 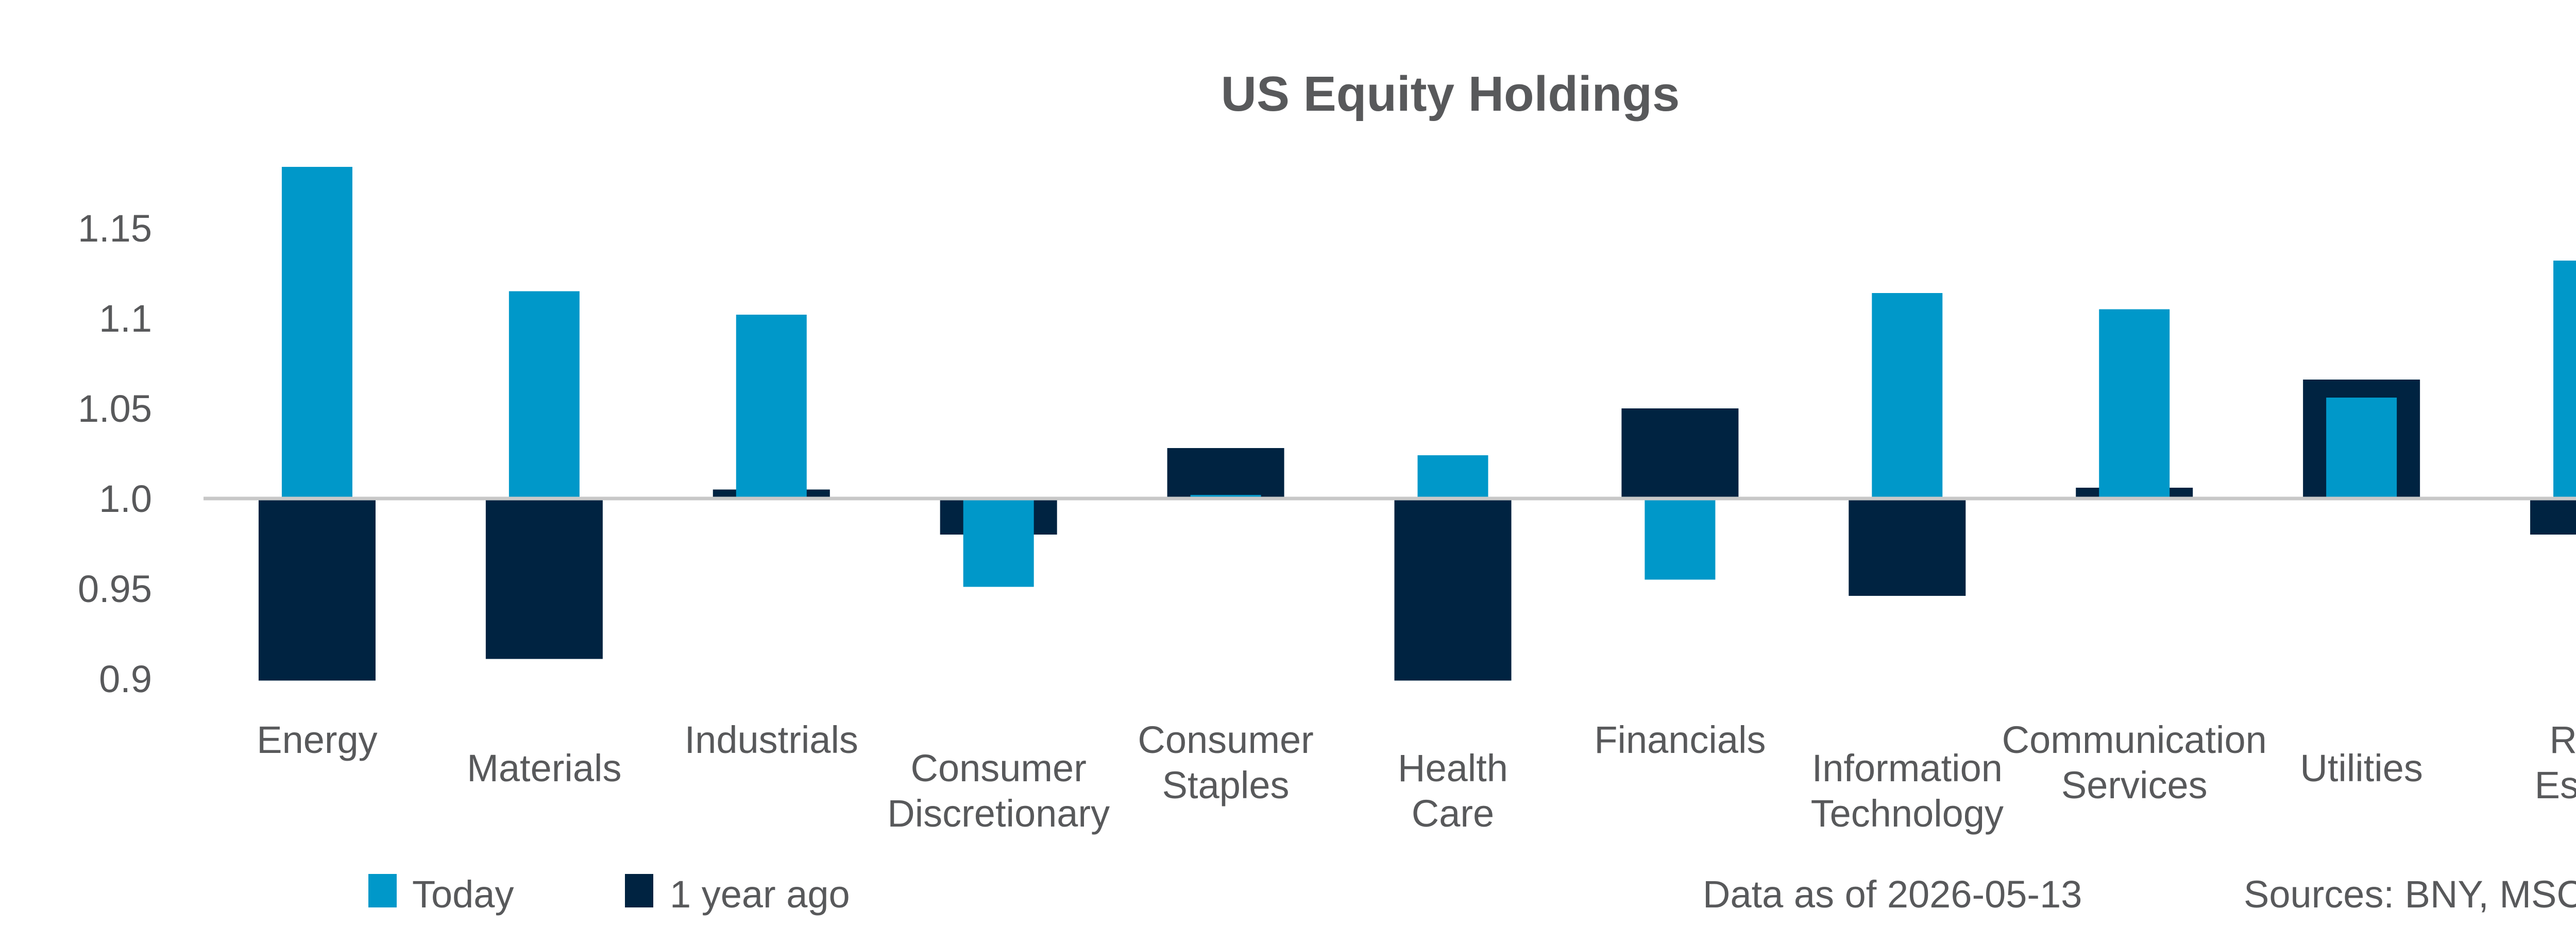 What do you see at coordinates (771, 739) in the screenshot?
I see `category-label: Industrials` at bounding box center [771, 739].